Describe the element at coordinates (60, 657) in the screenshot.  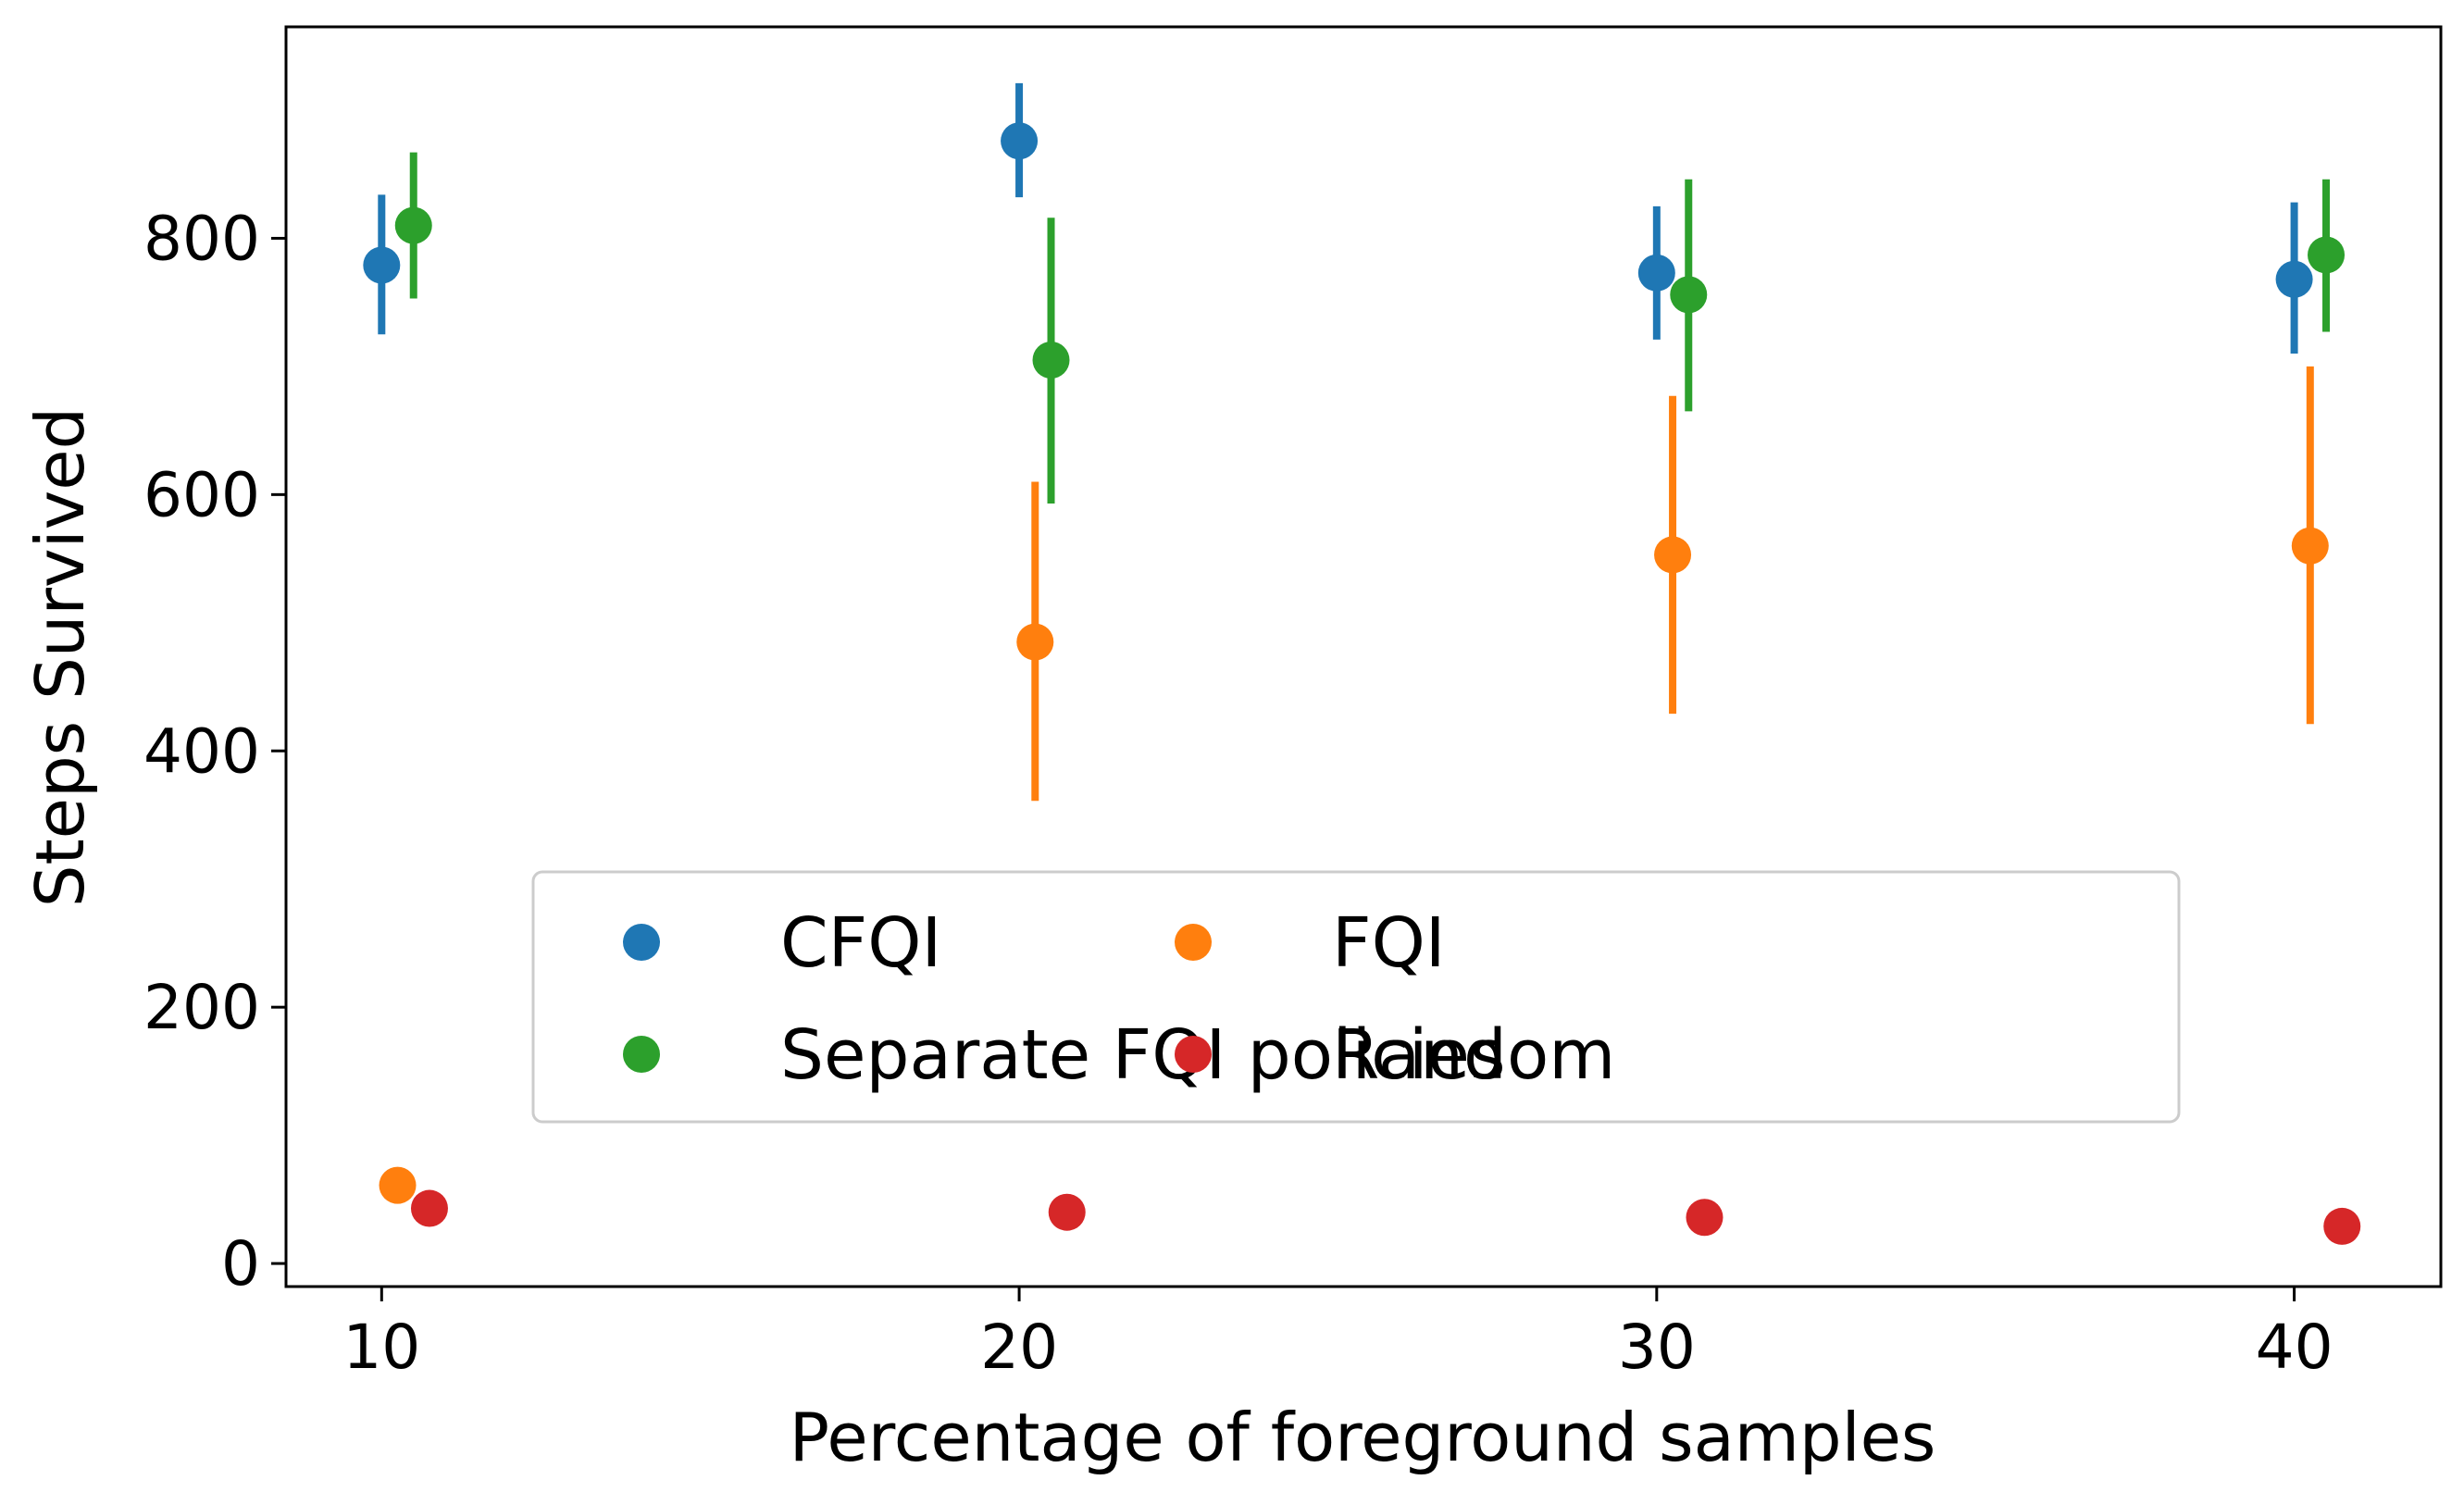
I see `y-axis-label: Steps Survived` at that location.